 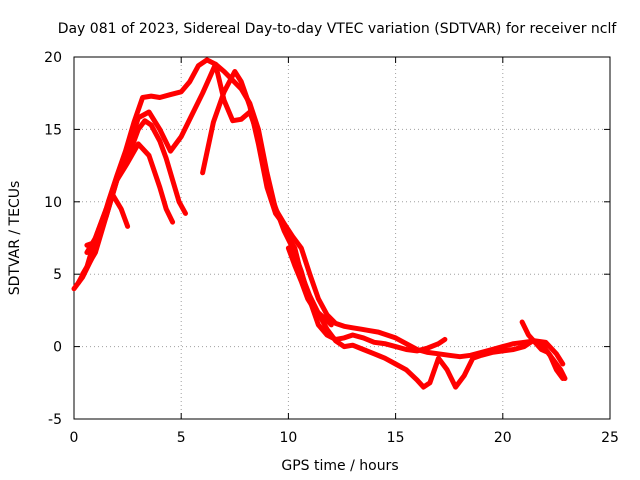 What do you see at coordinates (503, 438) in the screenshot?
I see `x-tick-label: 20` at bounding box center [503, 438].